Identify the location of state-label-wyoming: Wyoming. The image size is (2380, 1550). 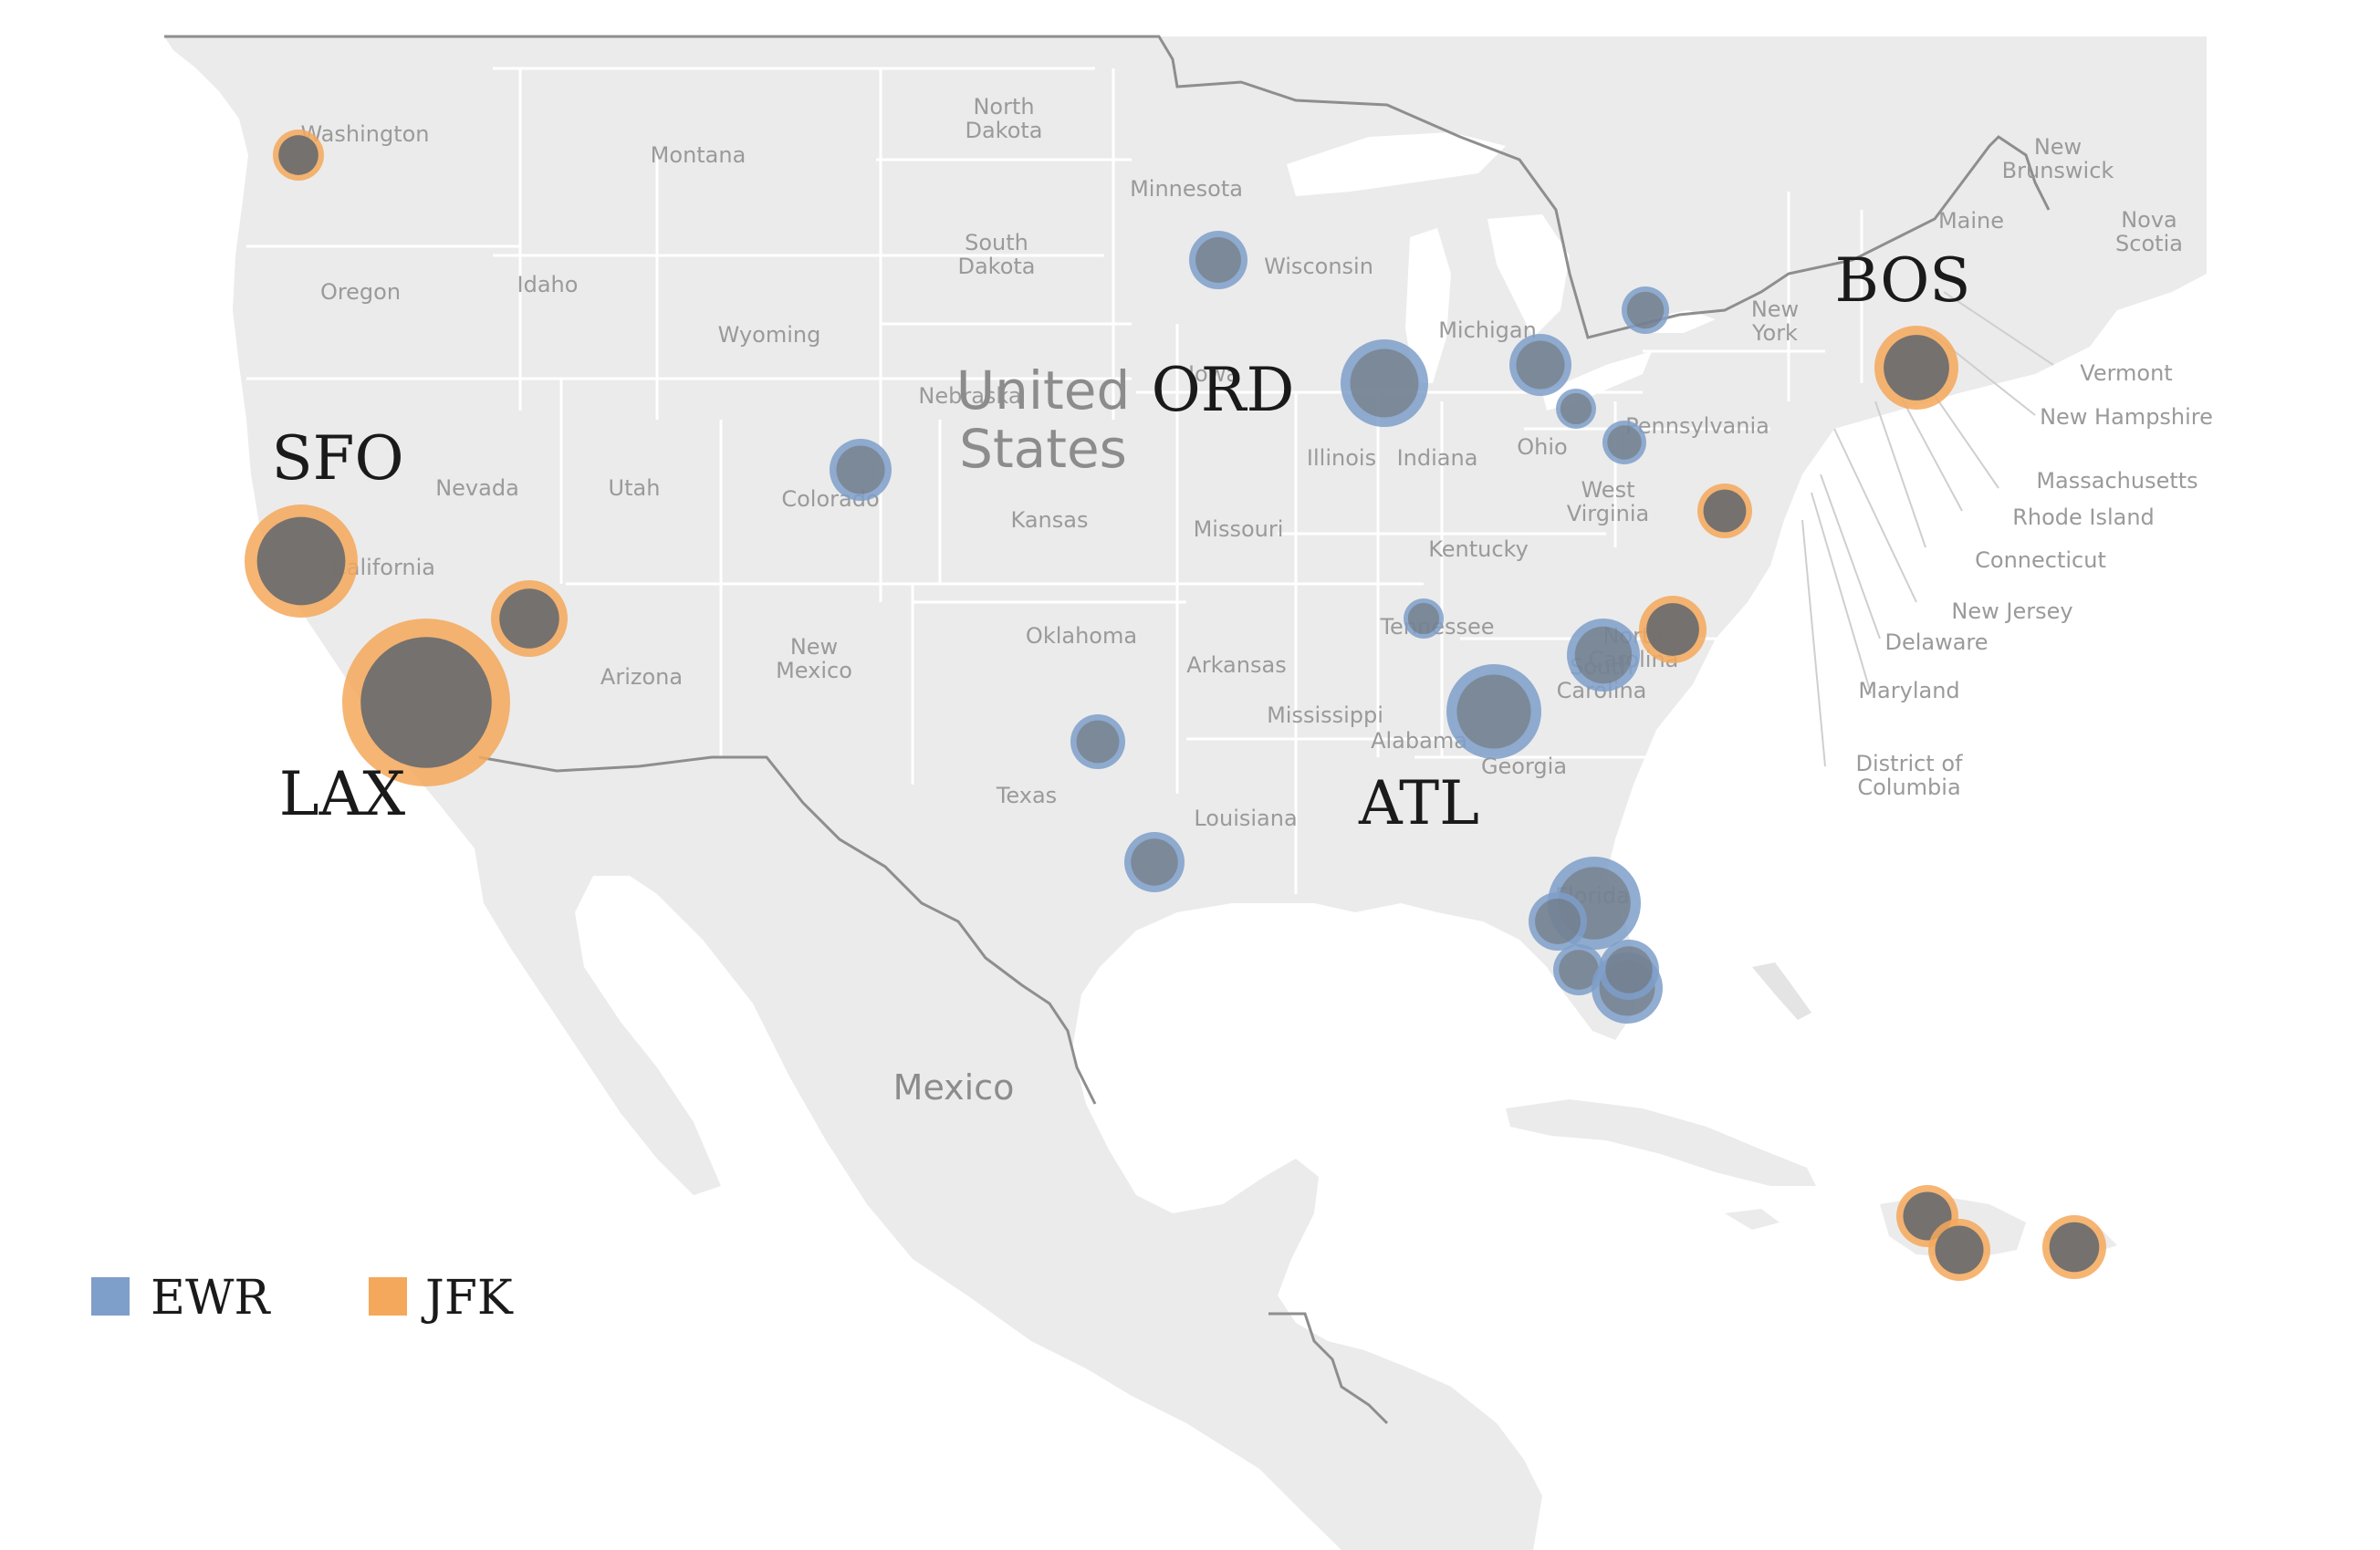
(769, 335).